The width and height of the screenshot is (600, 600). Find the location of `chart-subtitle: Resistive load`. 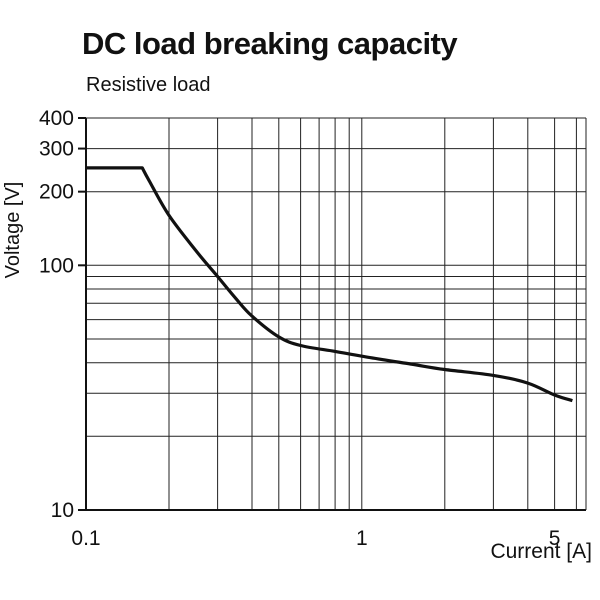

chart-subtitle: Resistive load is located at coordinates (148, 85).